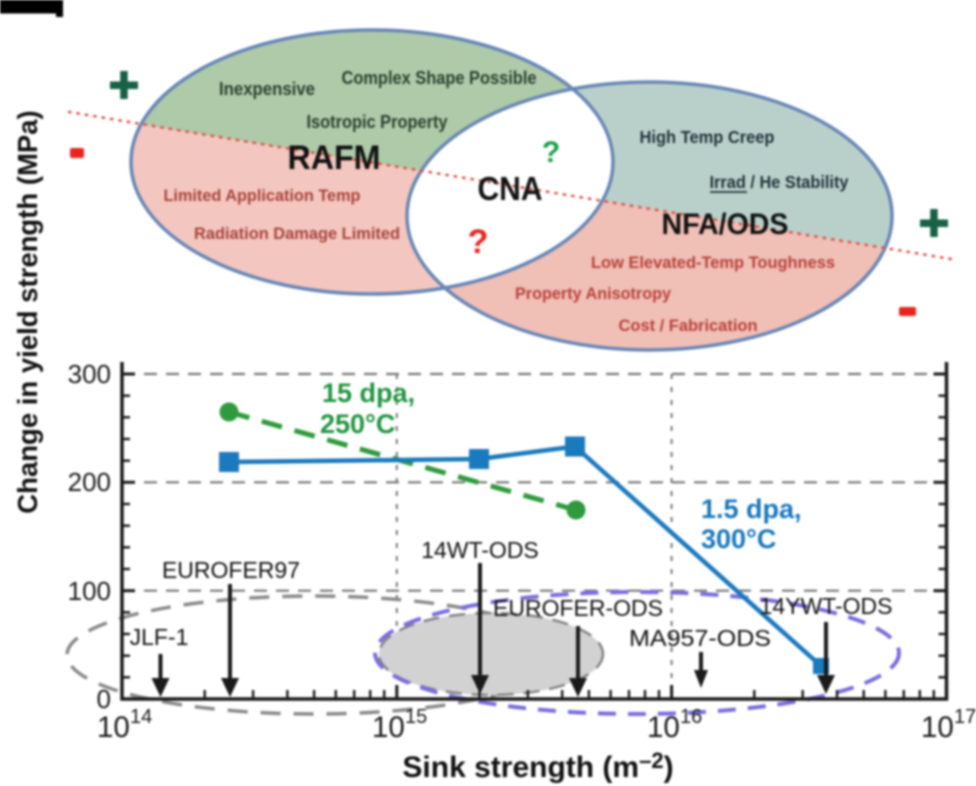  What do you see at coordinates (416, 717) in the screenshot?
I see `svg-text: 15` at bounding box center [416, 717].